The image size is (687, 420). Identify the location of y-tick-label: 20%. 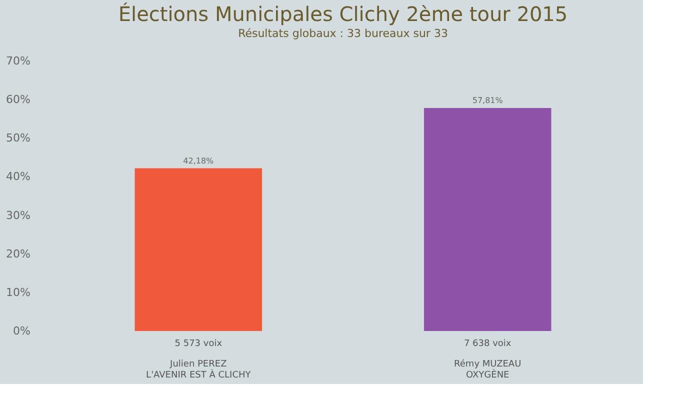
(18, 253).